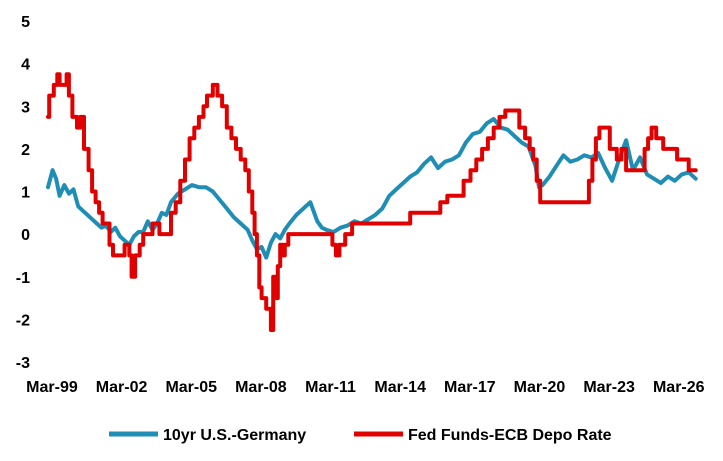 This screenshot has height=461, width=723. Describe the element at coordinates (510, 435) in the screenshot. I see `legend-label-fed-funds-ecb: Fed Funds-ECB Depo Rate` at that location.